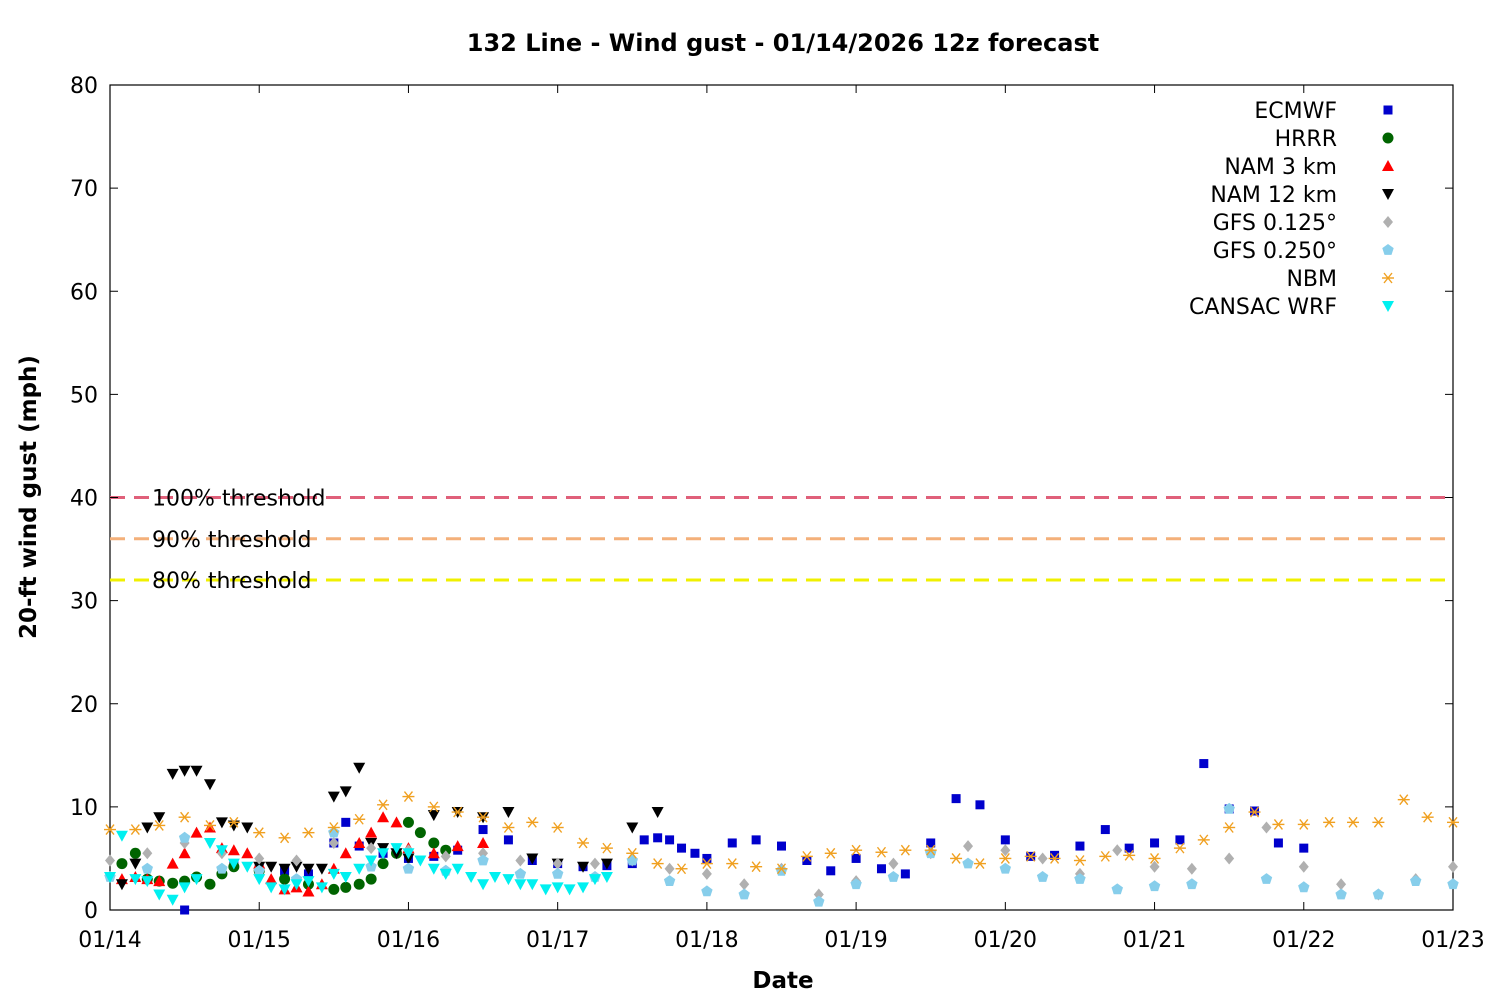 This screenshot has width=1500, height=1000. Describe the element at coordinates (232, 540) in the screenshot. I see `threshold-label: 90% threshold` at that location.